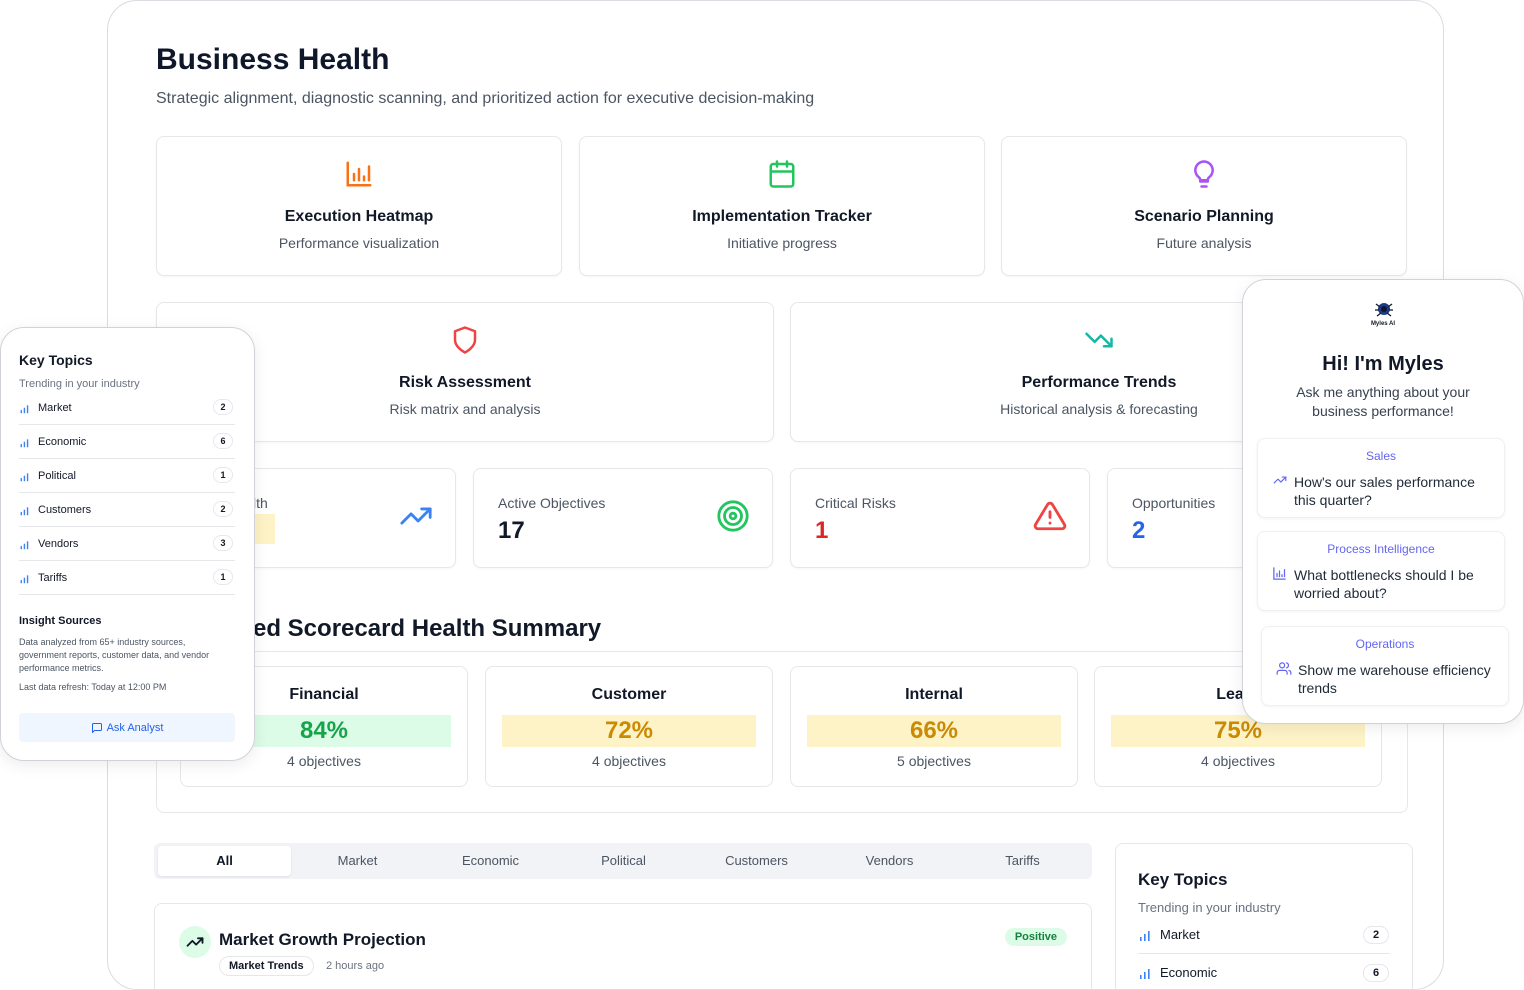  I want to click on metric-label: lth, so click(260, 503).